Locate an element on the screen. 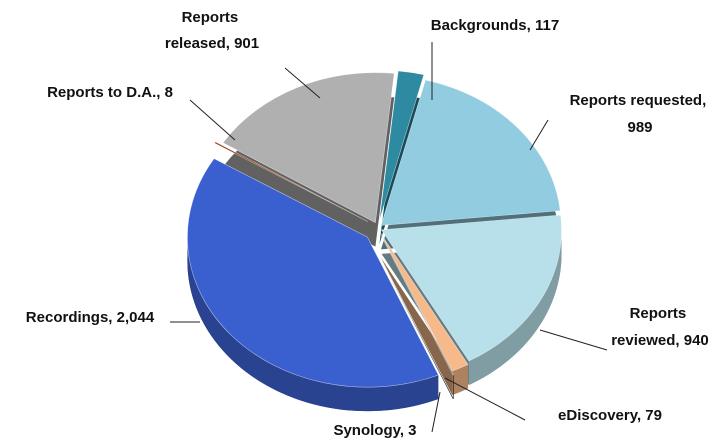  data-label: eDiscovery, 79 is located at coordinates (610, 415).